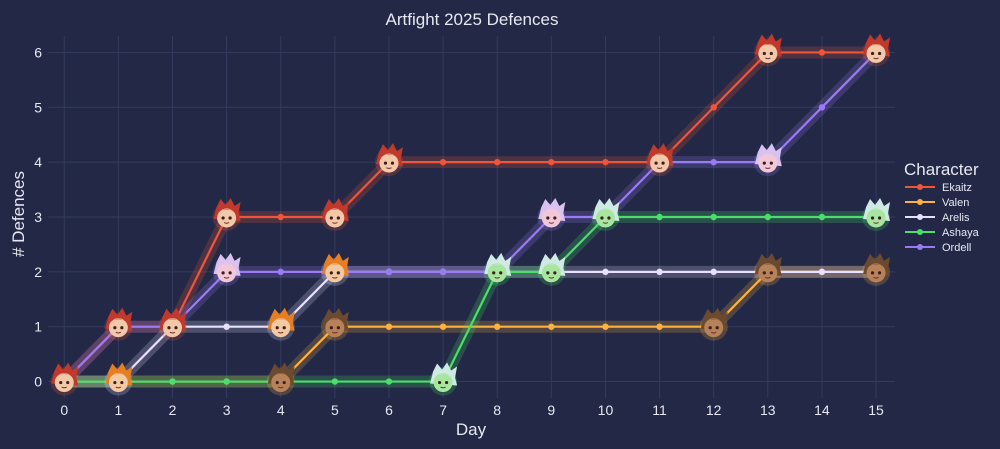 The width and height of the screenshot is (1000, 449). What do you see at coordinates (956, 218) in the screenshot?
I see `legend-item-arelis: Arelis` at bounding box center [956, 218].